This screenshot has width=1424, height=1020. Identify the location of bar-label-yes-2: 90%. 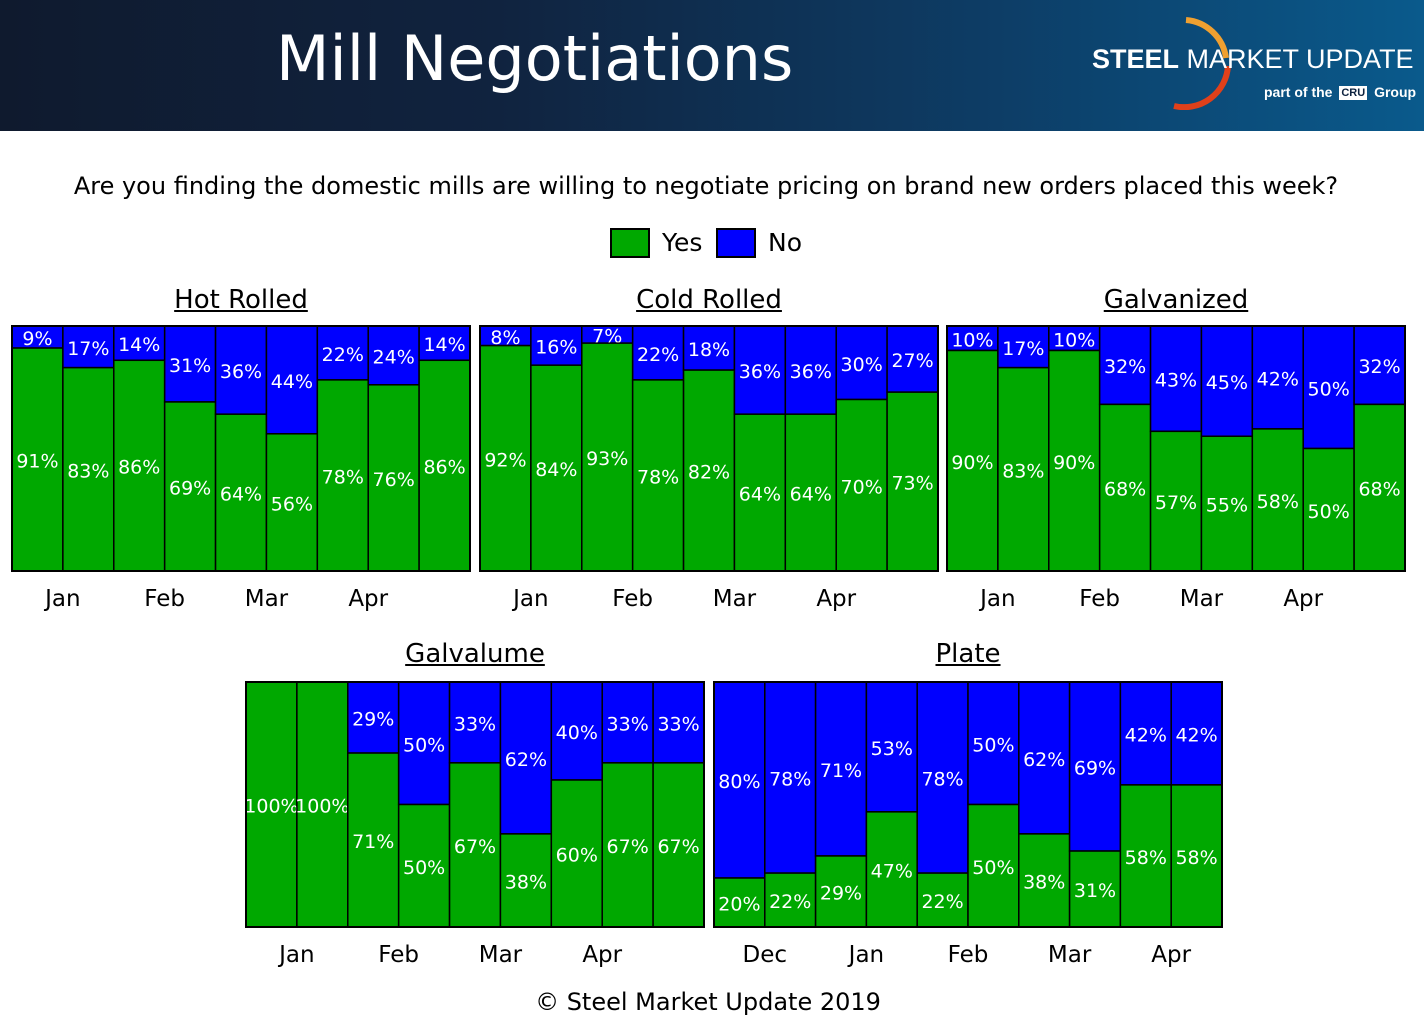
(1074, 463).